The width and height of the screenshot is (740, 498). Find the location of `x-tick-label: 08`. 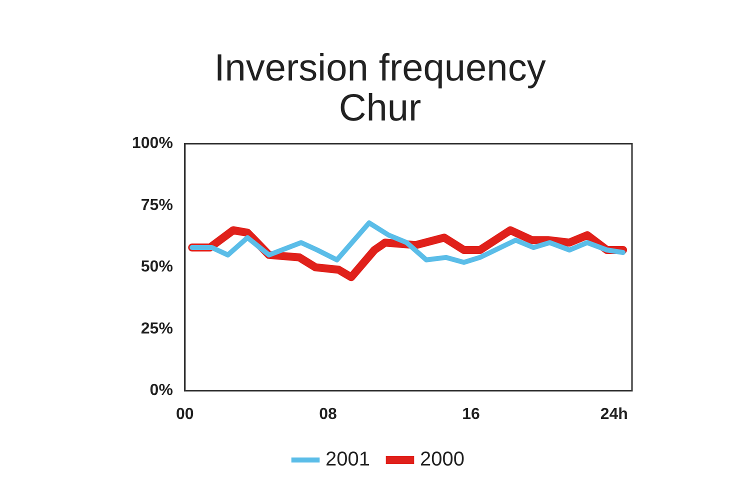

x-tick-label: 08 is located at coordinates (328, 414).